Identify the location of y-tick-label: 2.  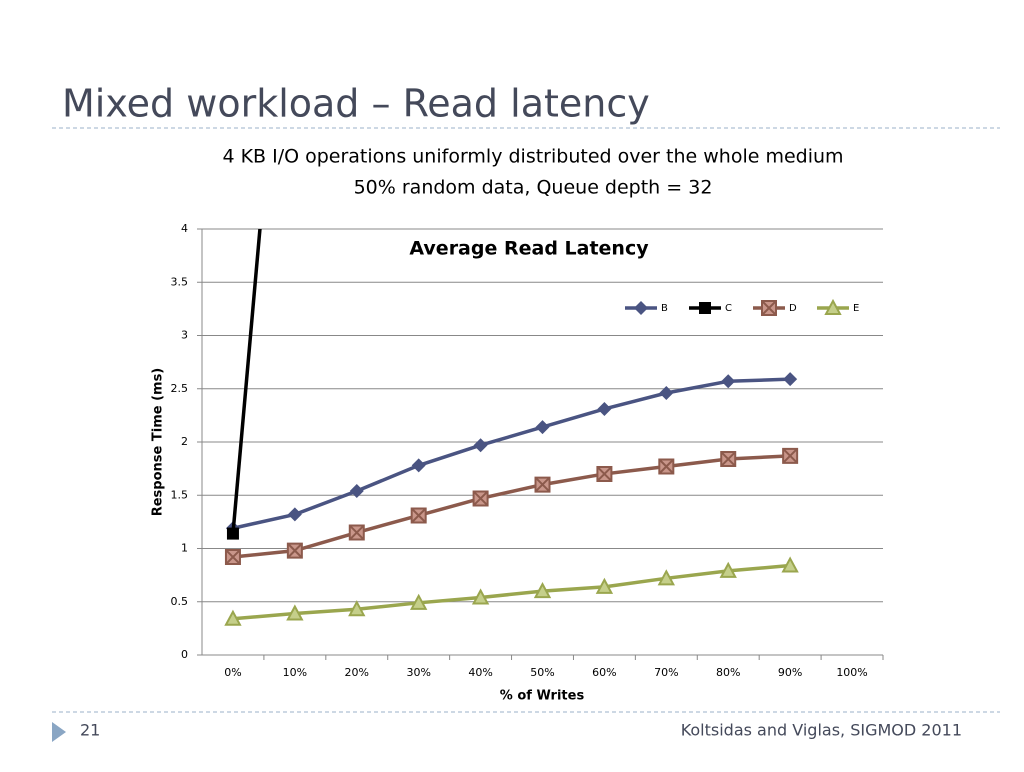
(184, 441).